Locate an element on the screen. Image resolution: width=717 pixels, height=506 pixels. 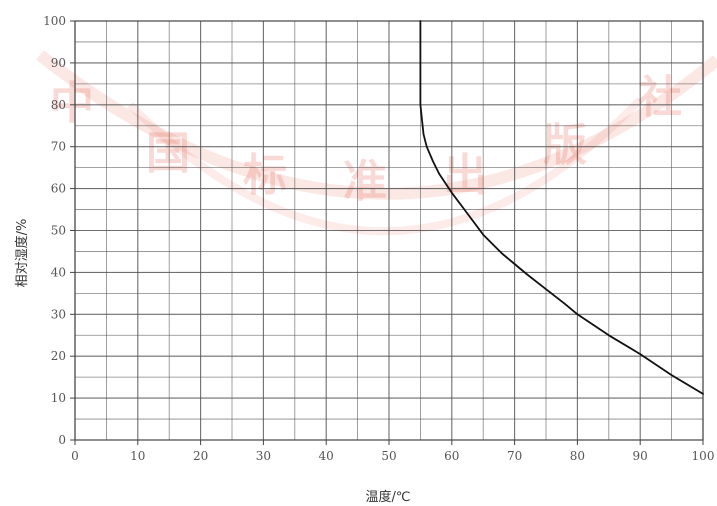
y-tick-label: 40 is located at coordinates (58, 272).